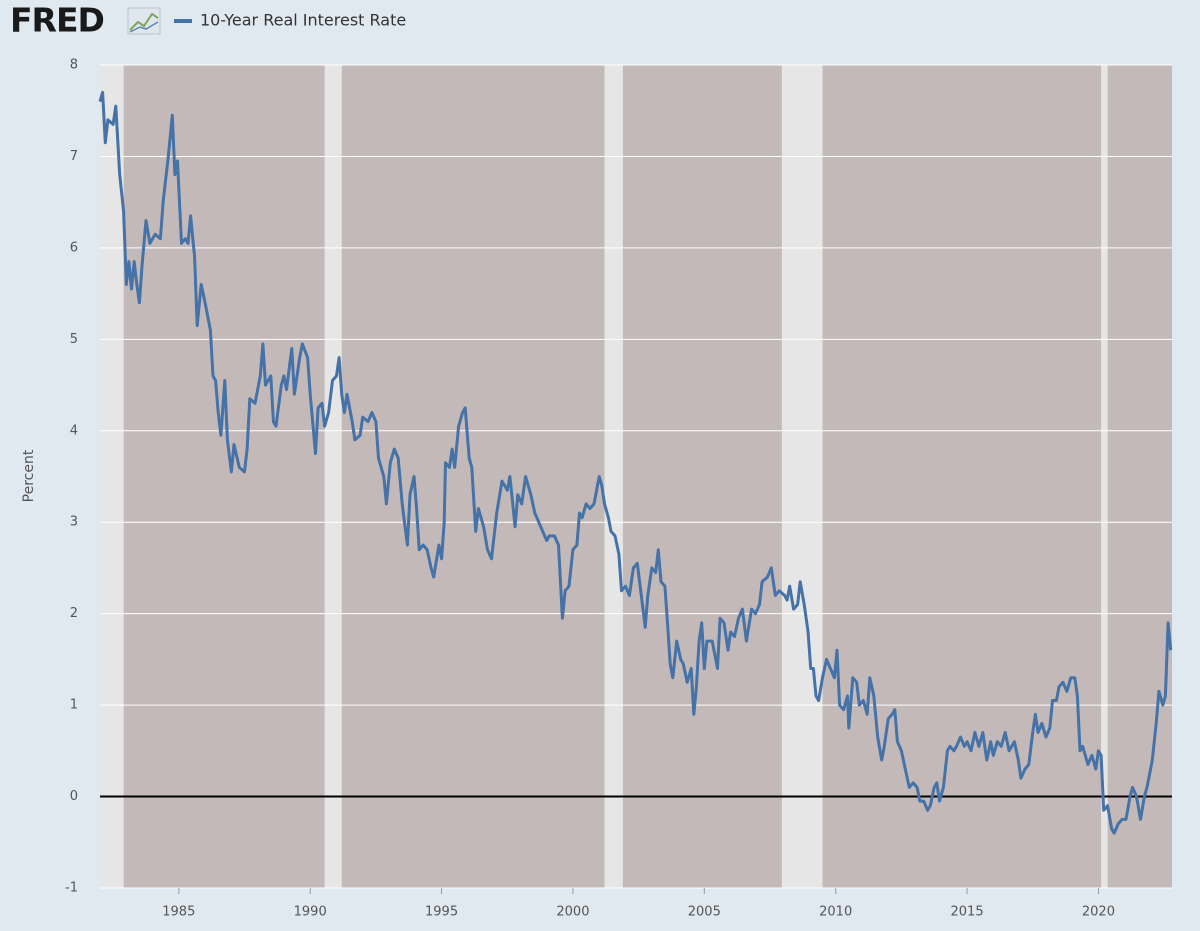 The width and height of the screenshot is (1200, 931). I want to click on logo-icon, so click(144, 21).